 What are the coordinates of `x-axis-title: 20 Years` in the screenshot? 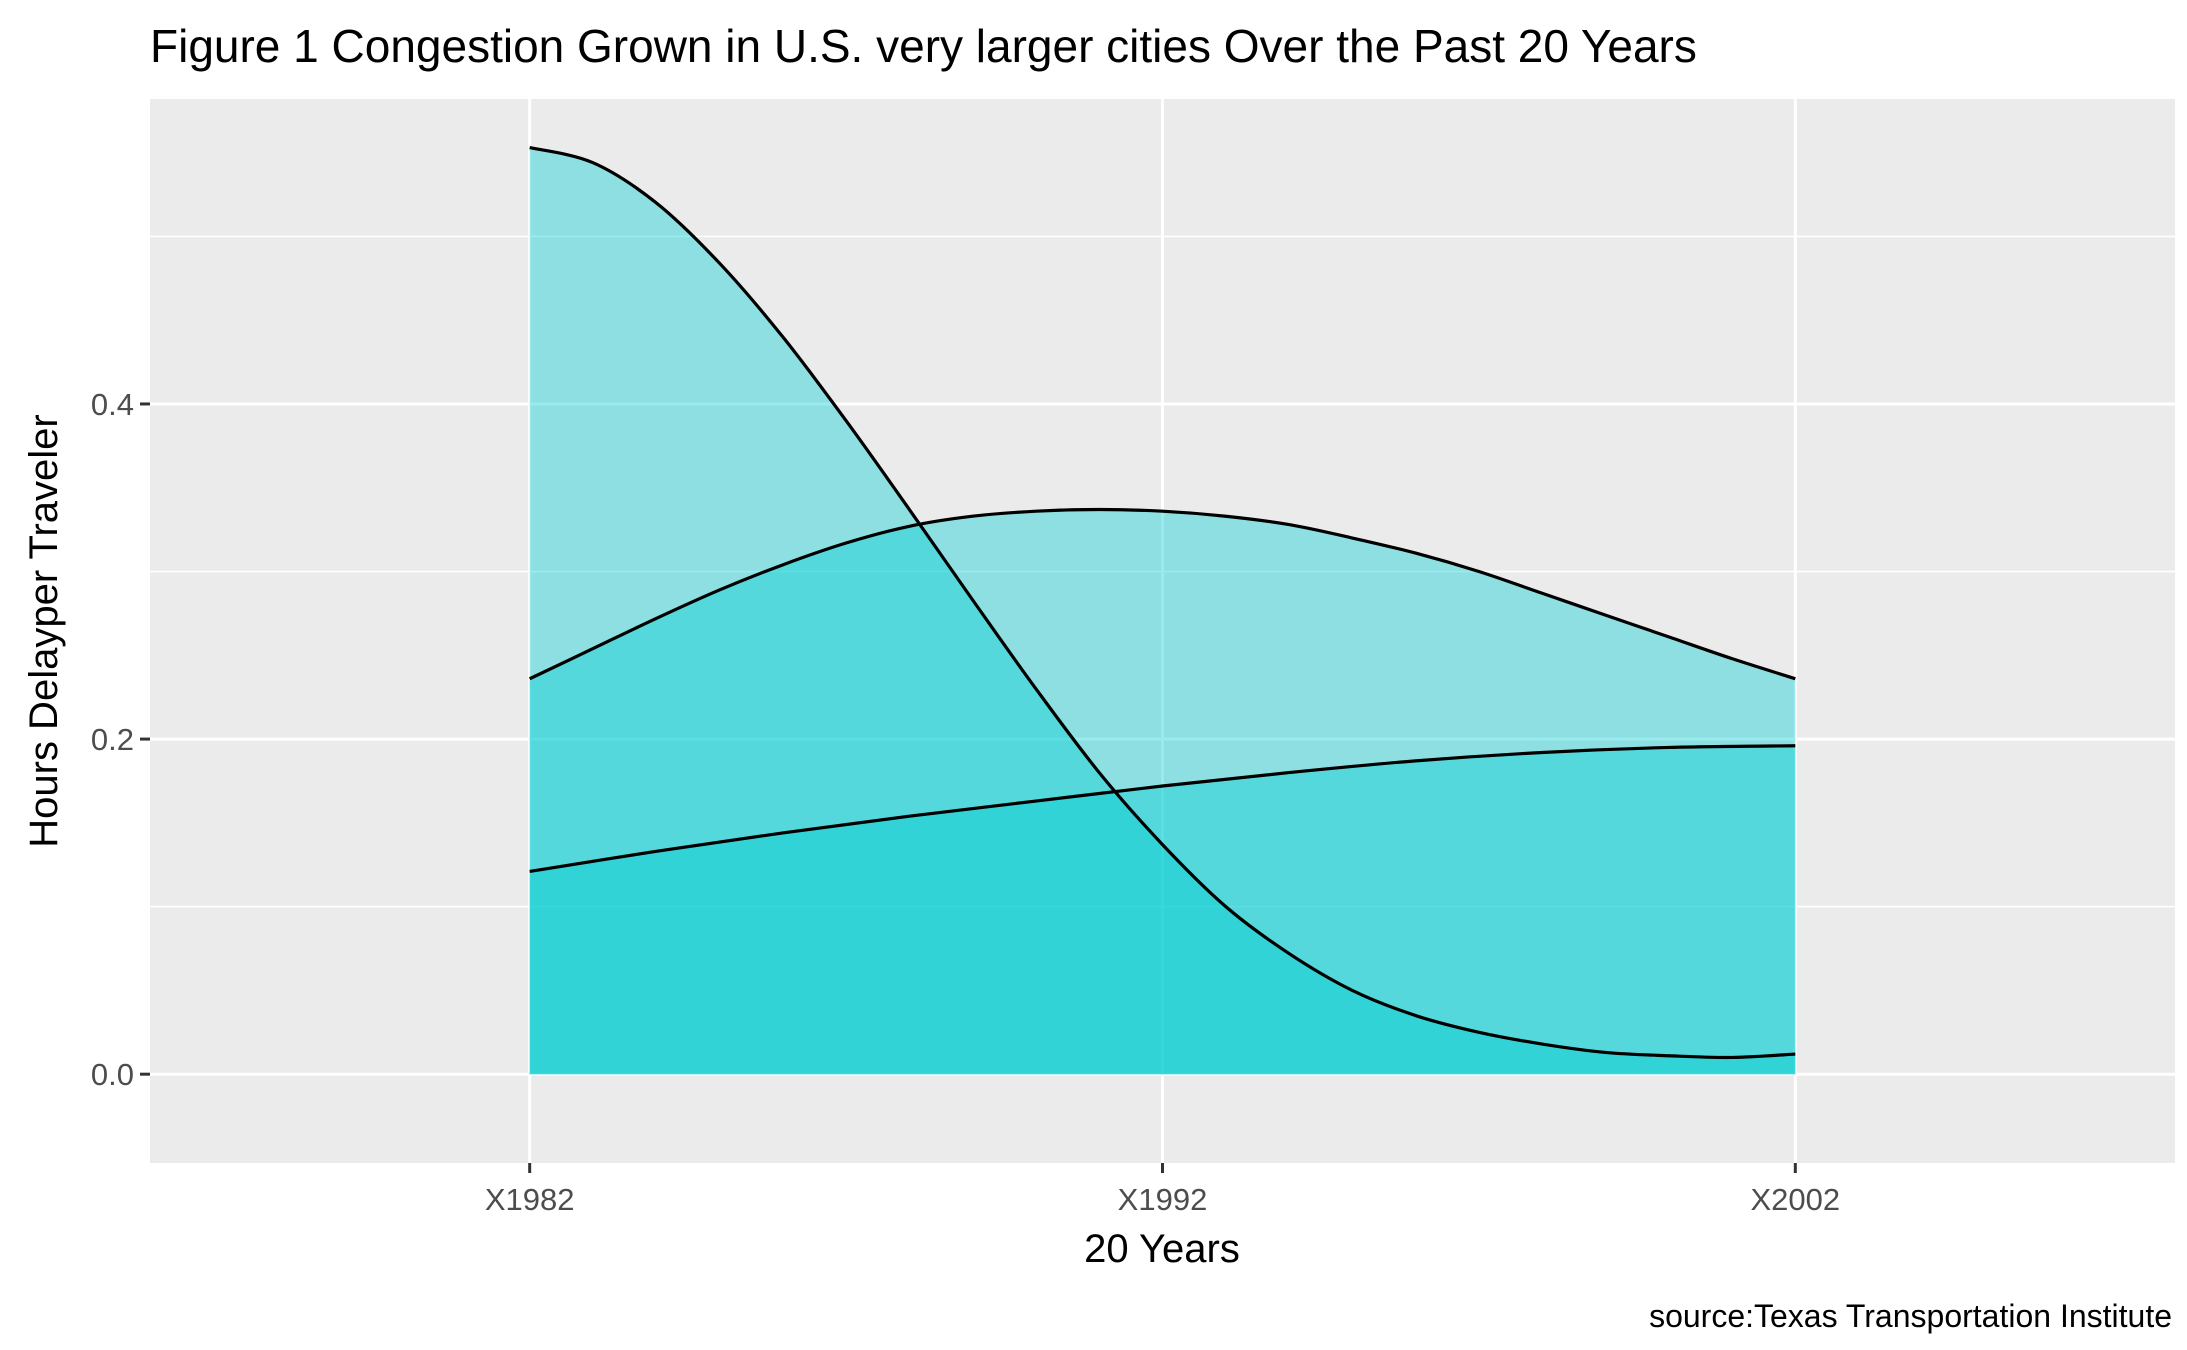 It's located at (1162, 1249).